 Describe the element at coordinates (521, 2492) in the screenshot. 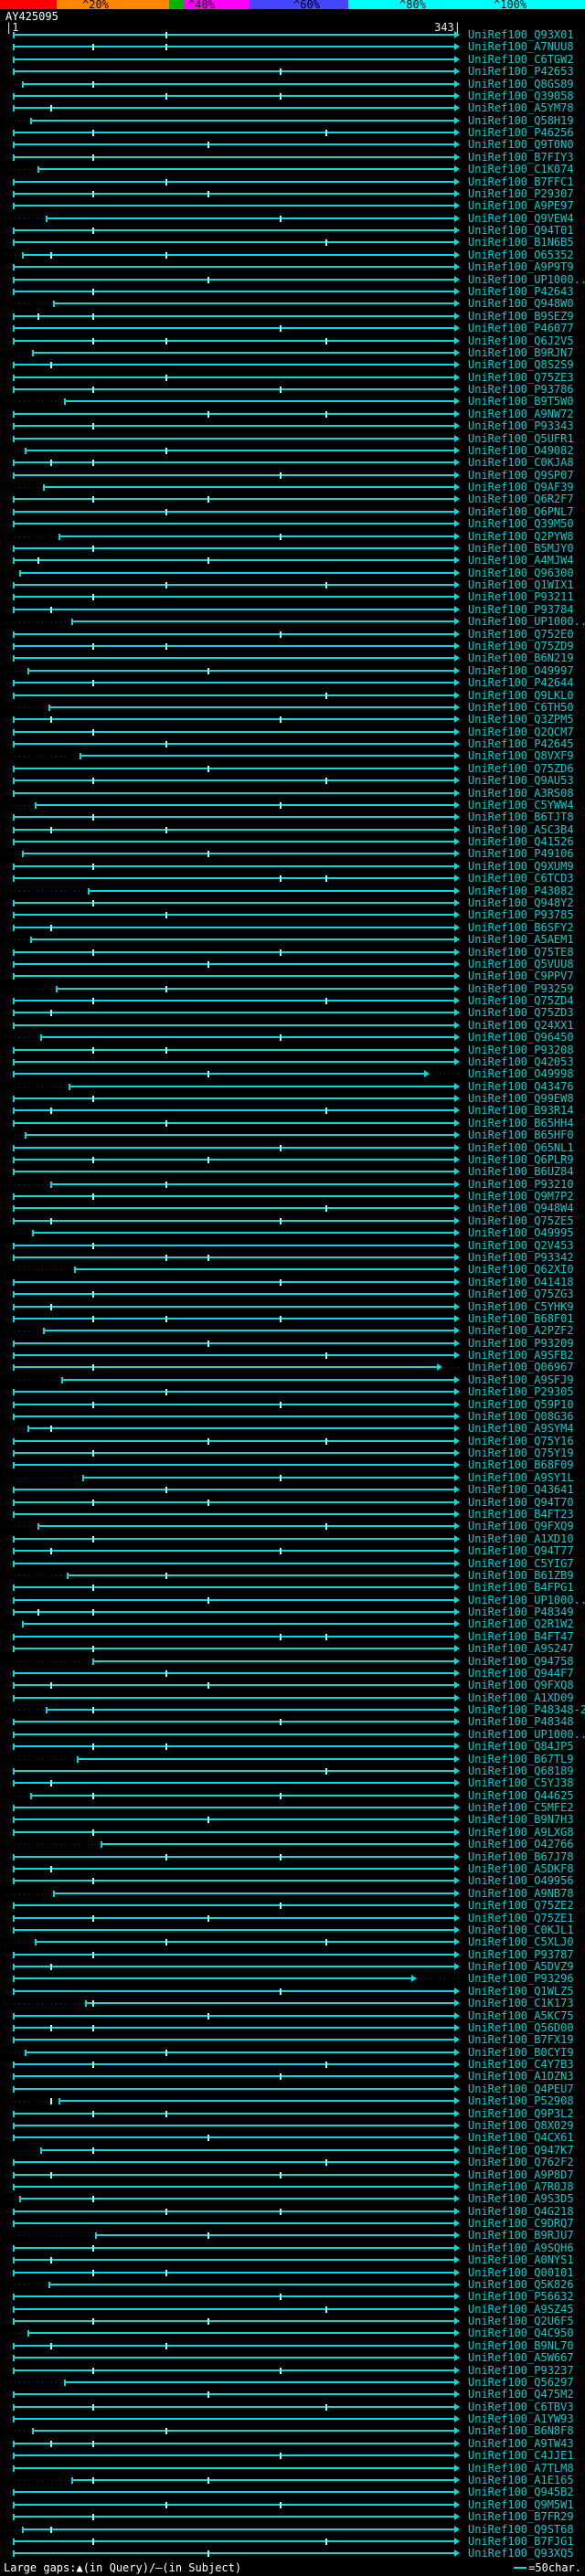

I see `hit-label: UniRef100_Q945B2` at that location.